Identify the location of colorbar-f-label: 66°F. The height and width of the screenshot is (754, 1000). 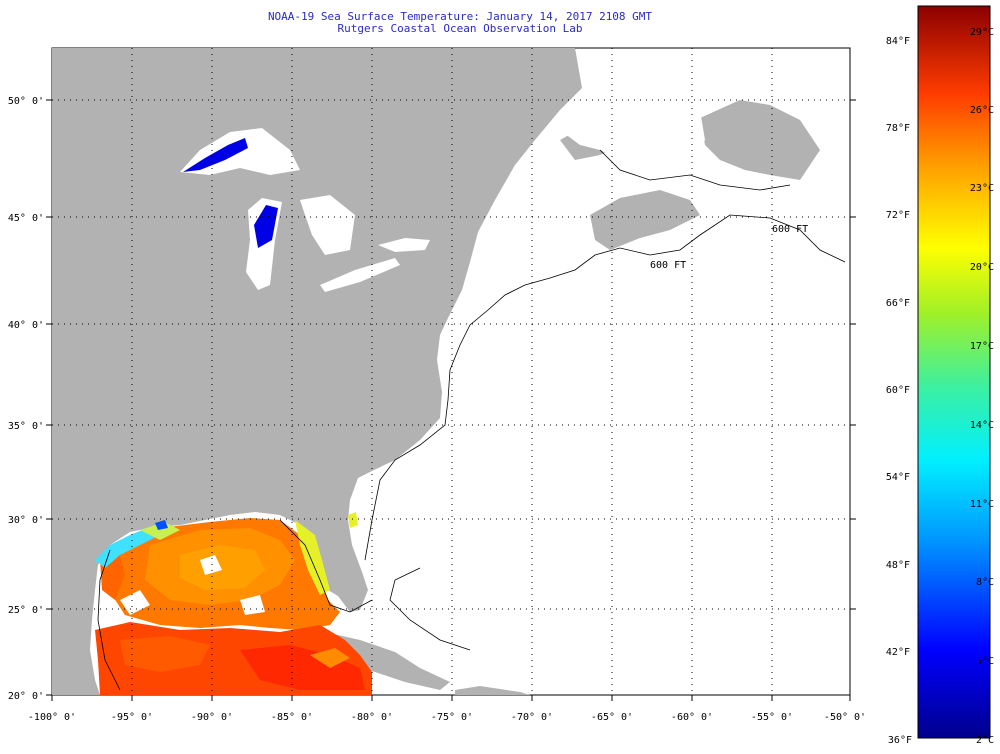
(898, 303).